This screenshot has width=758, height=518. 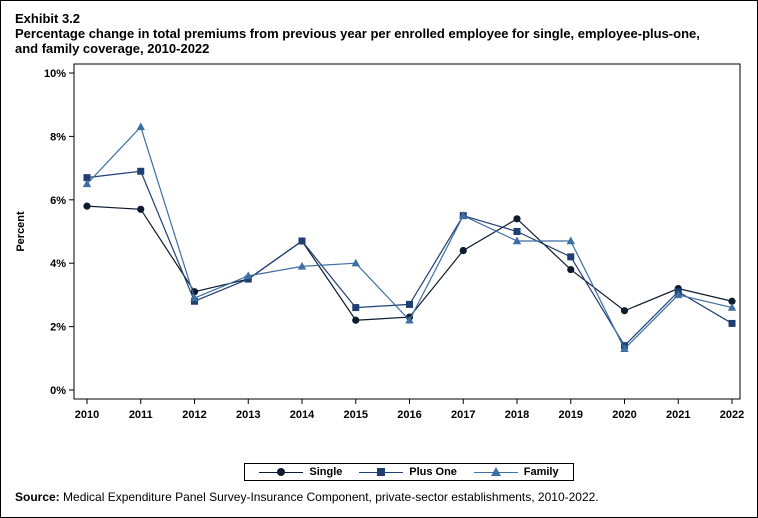 What do you see at coordinates (326, 472) in the screenshot?
I see `legend-label: Single` at bounding box center [326, 472].